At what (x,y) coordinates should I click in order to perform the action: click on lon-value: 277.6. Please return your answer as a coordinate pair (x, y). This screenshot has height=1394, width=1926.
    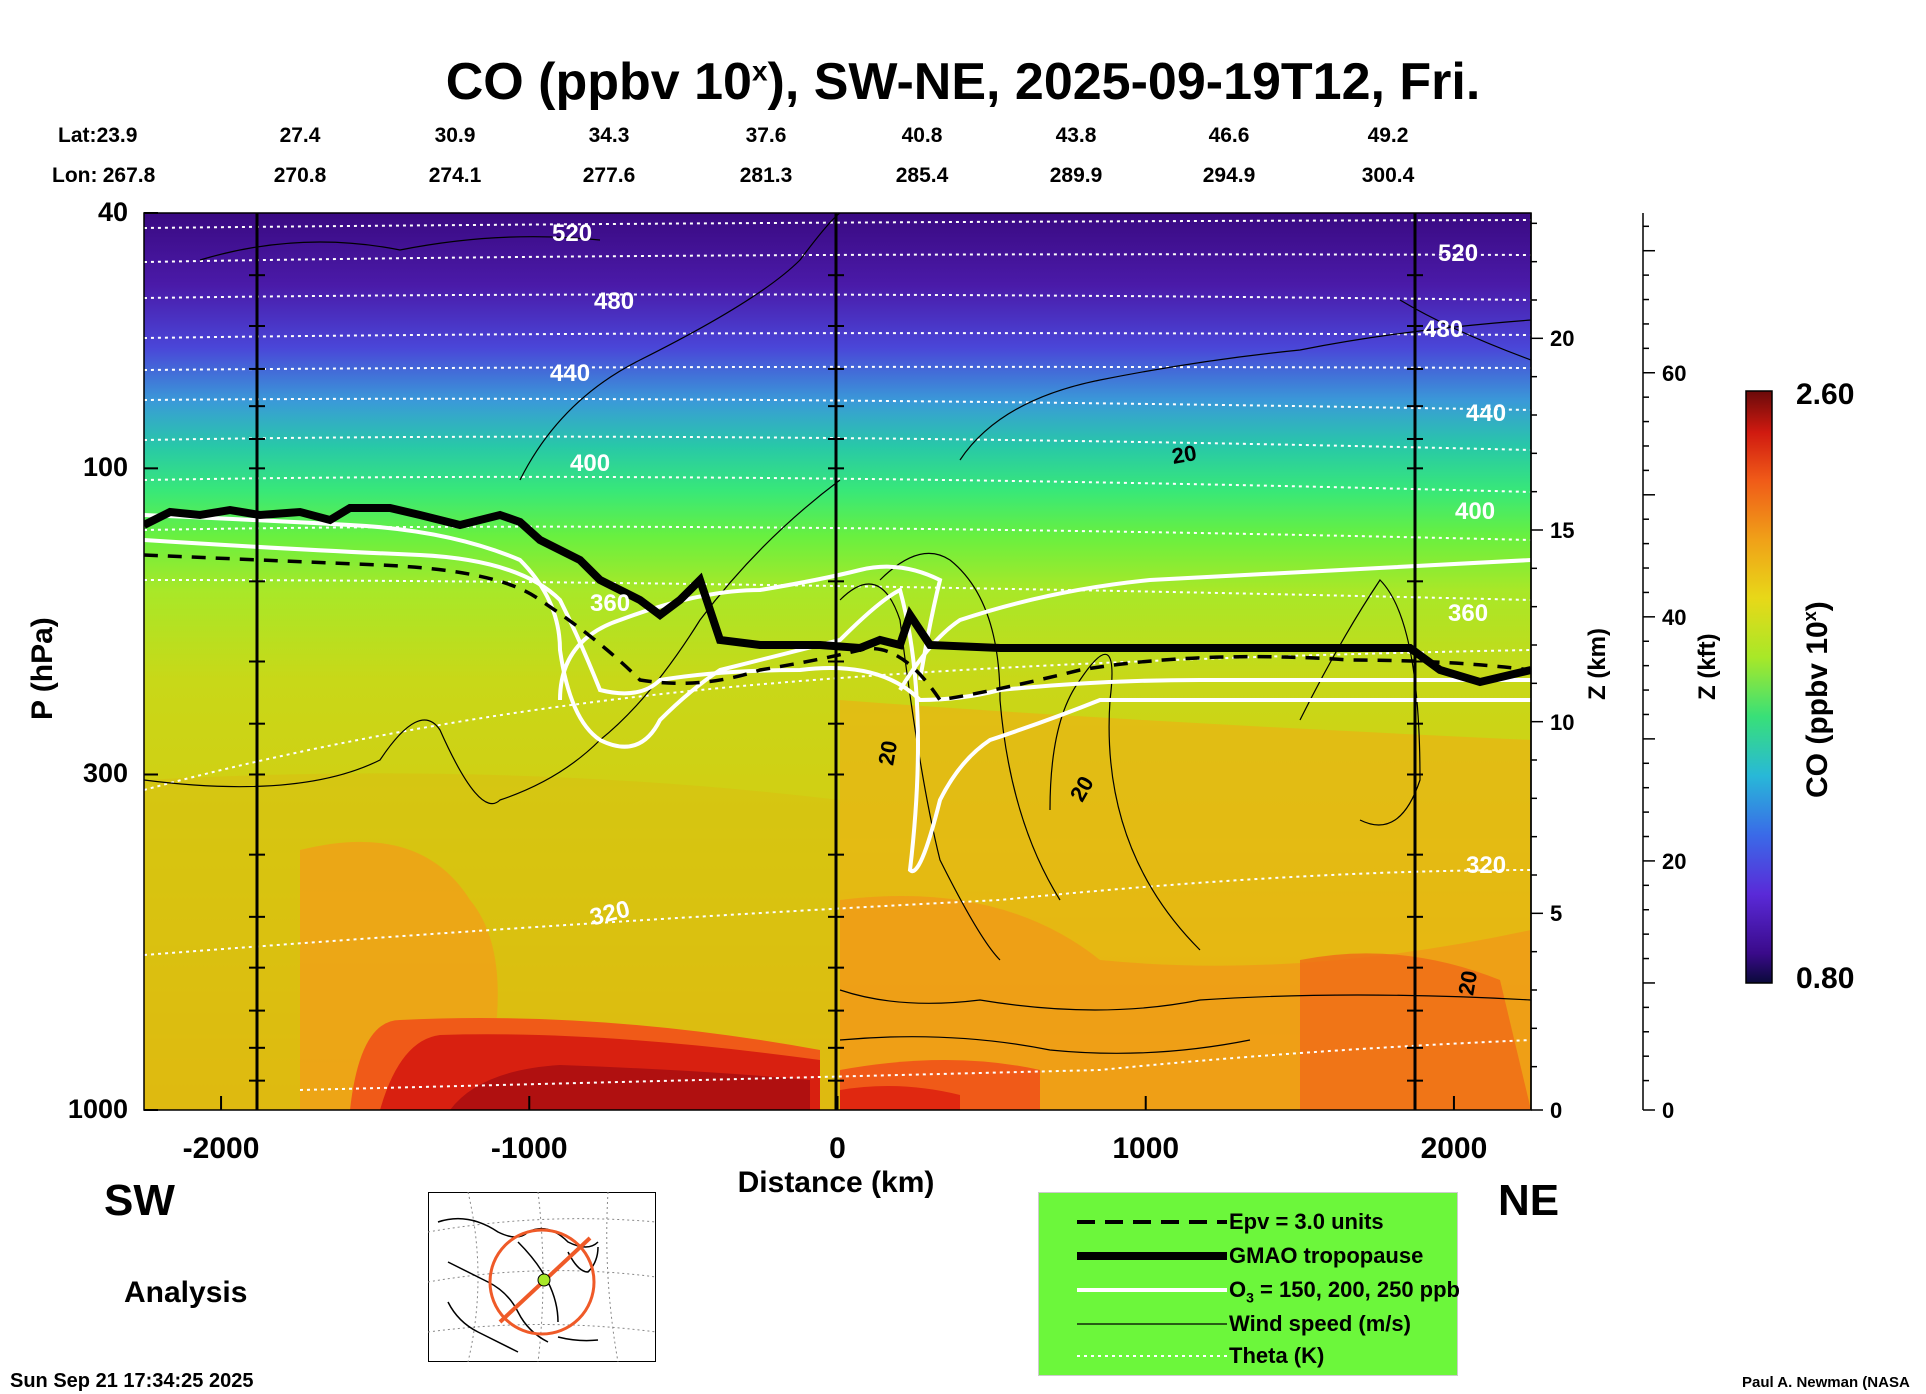
    Looking at the image, I should click on (609, 175).